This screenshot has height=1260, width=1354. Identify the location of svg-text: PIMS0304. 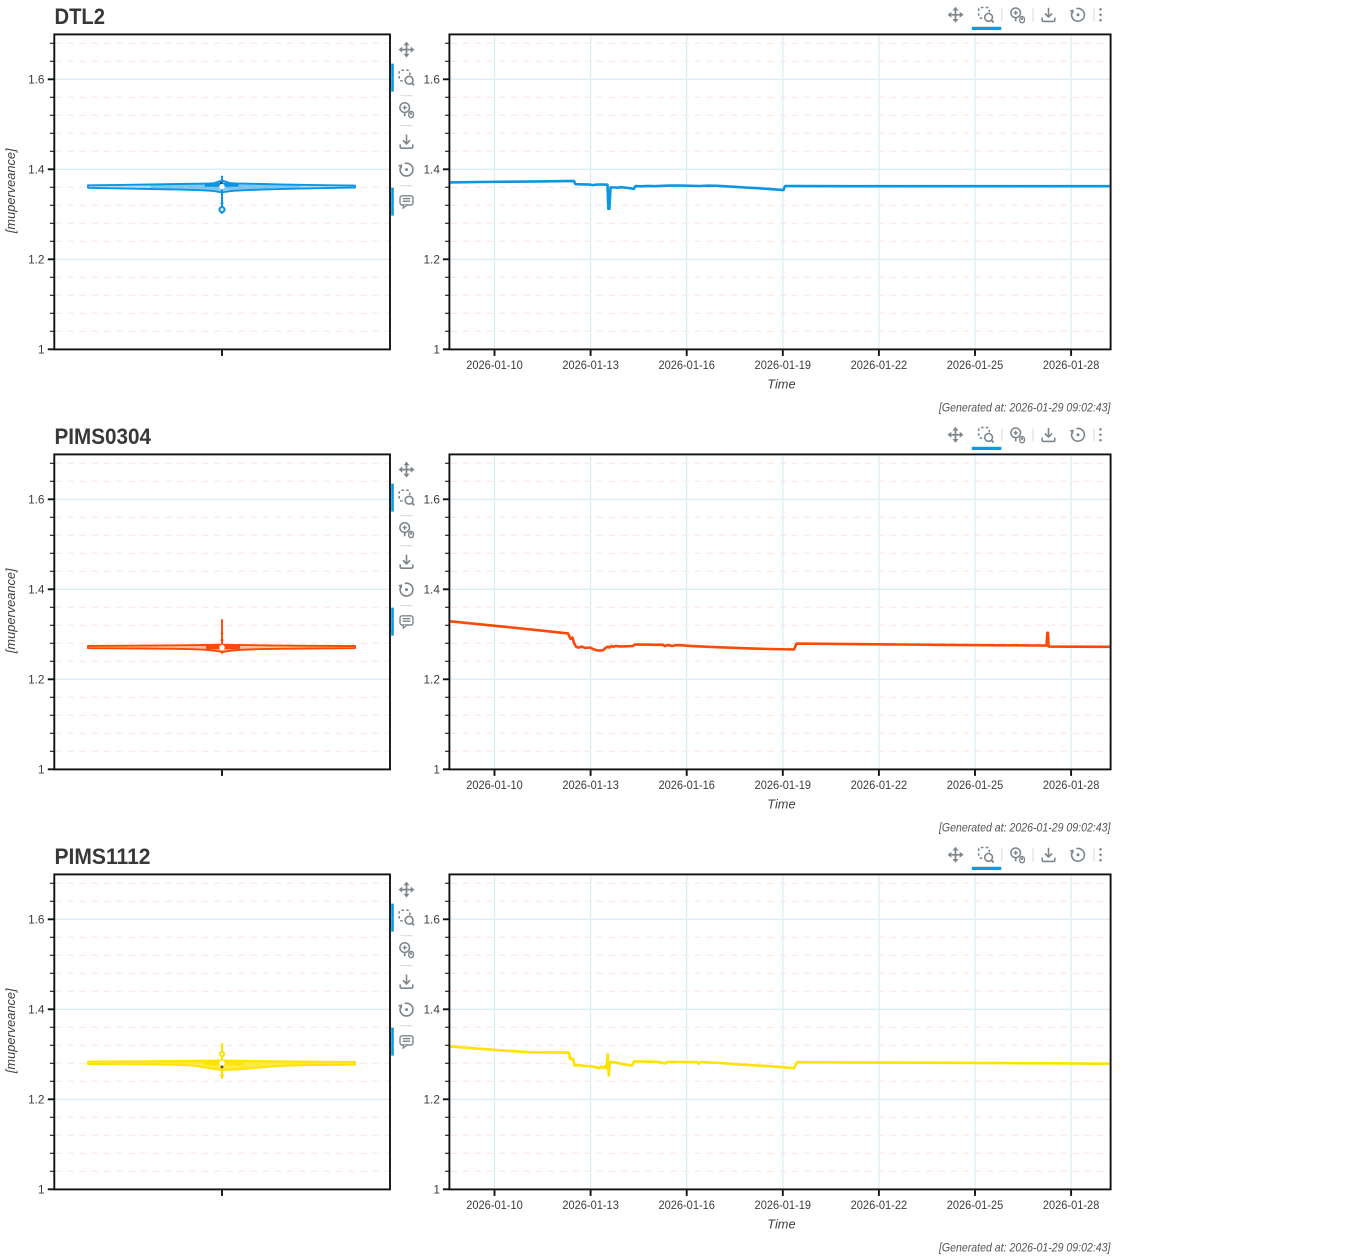
(103, 436).